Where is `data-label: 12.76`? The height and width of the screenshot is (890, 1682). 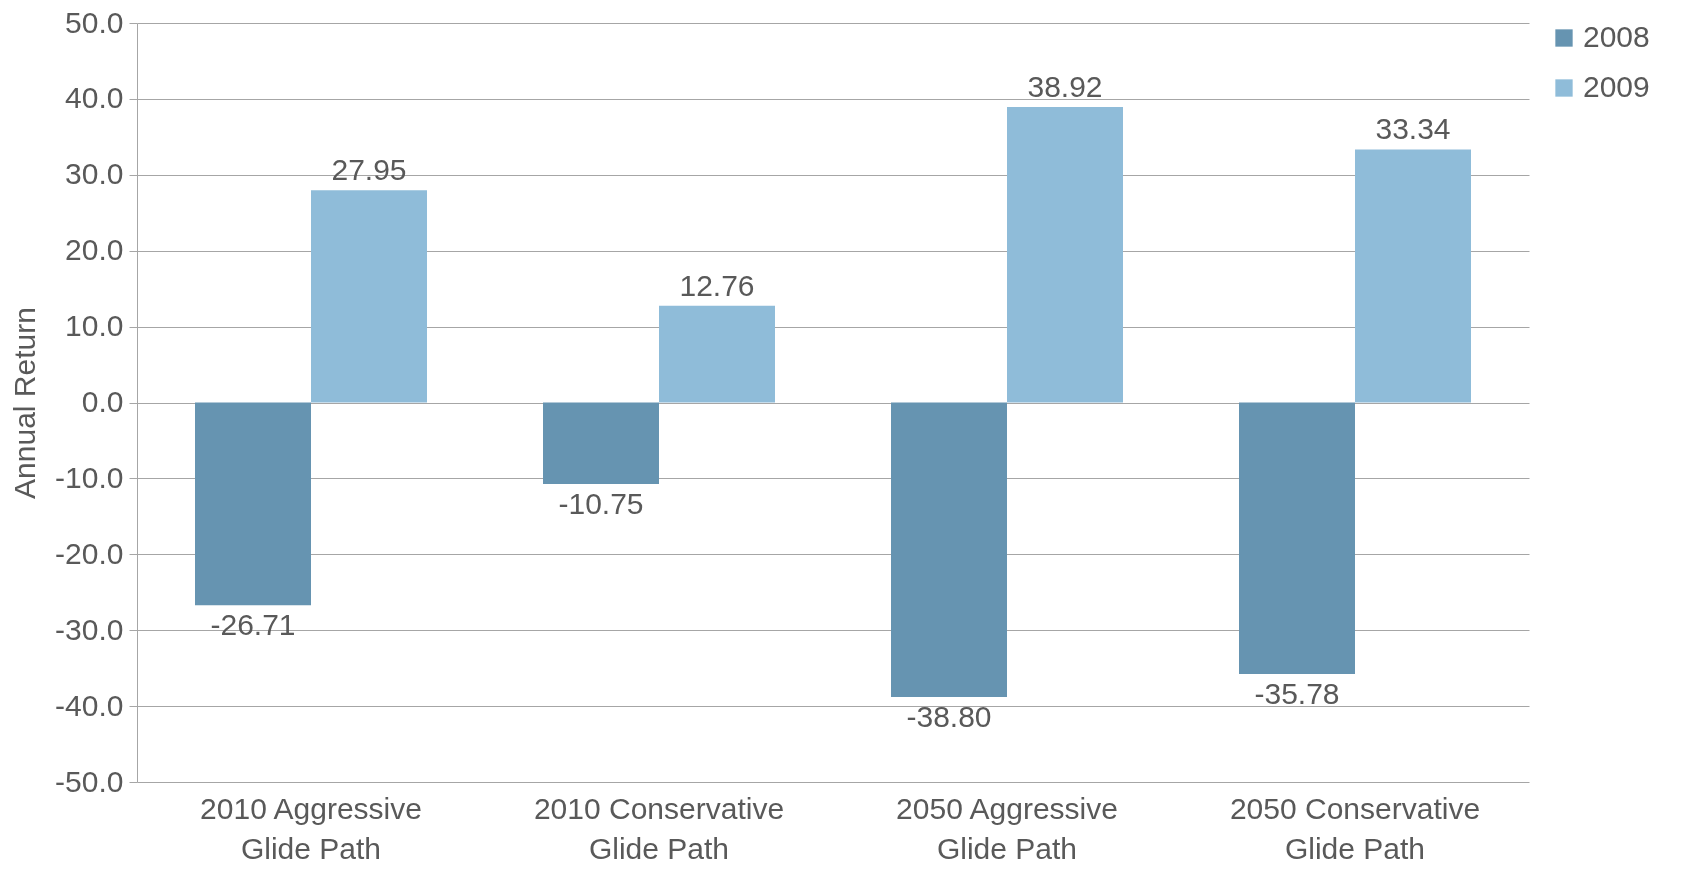 data-label: 12.76 is located at coordinates (717, 285).